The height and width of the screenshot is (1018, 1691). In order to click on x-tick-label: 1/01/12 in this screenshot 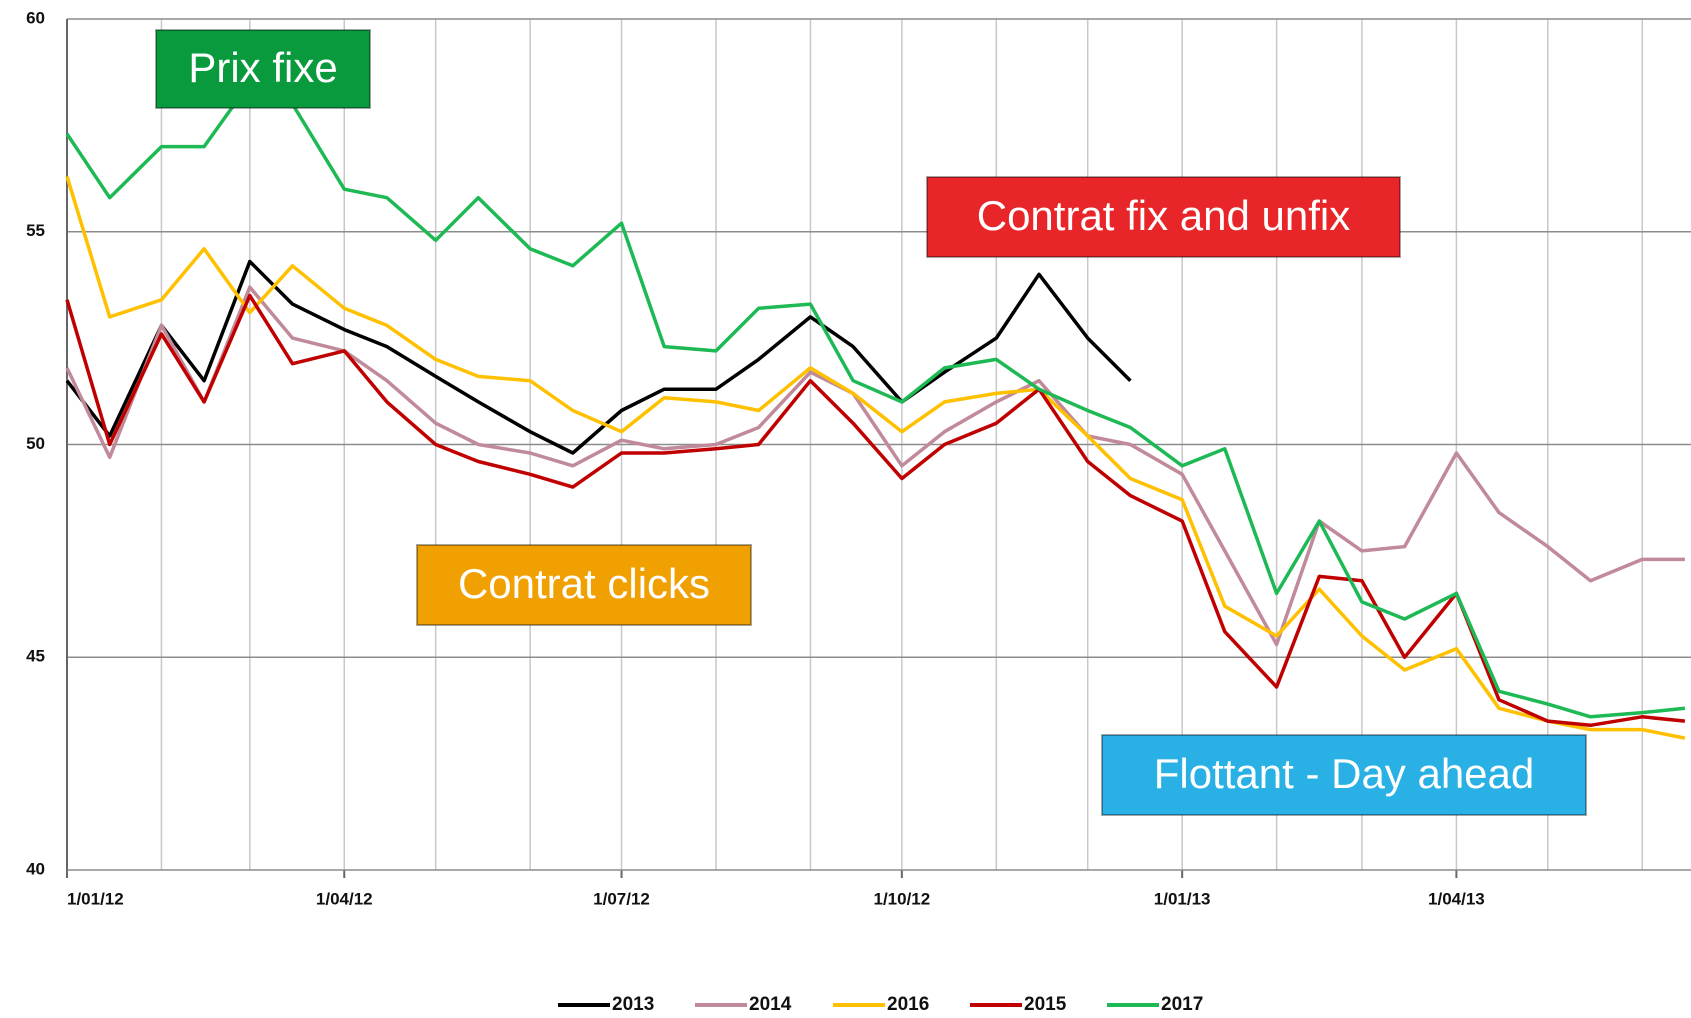, I will do `click(95, 898)`.